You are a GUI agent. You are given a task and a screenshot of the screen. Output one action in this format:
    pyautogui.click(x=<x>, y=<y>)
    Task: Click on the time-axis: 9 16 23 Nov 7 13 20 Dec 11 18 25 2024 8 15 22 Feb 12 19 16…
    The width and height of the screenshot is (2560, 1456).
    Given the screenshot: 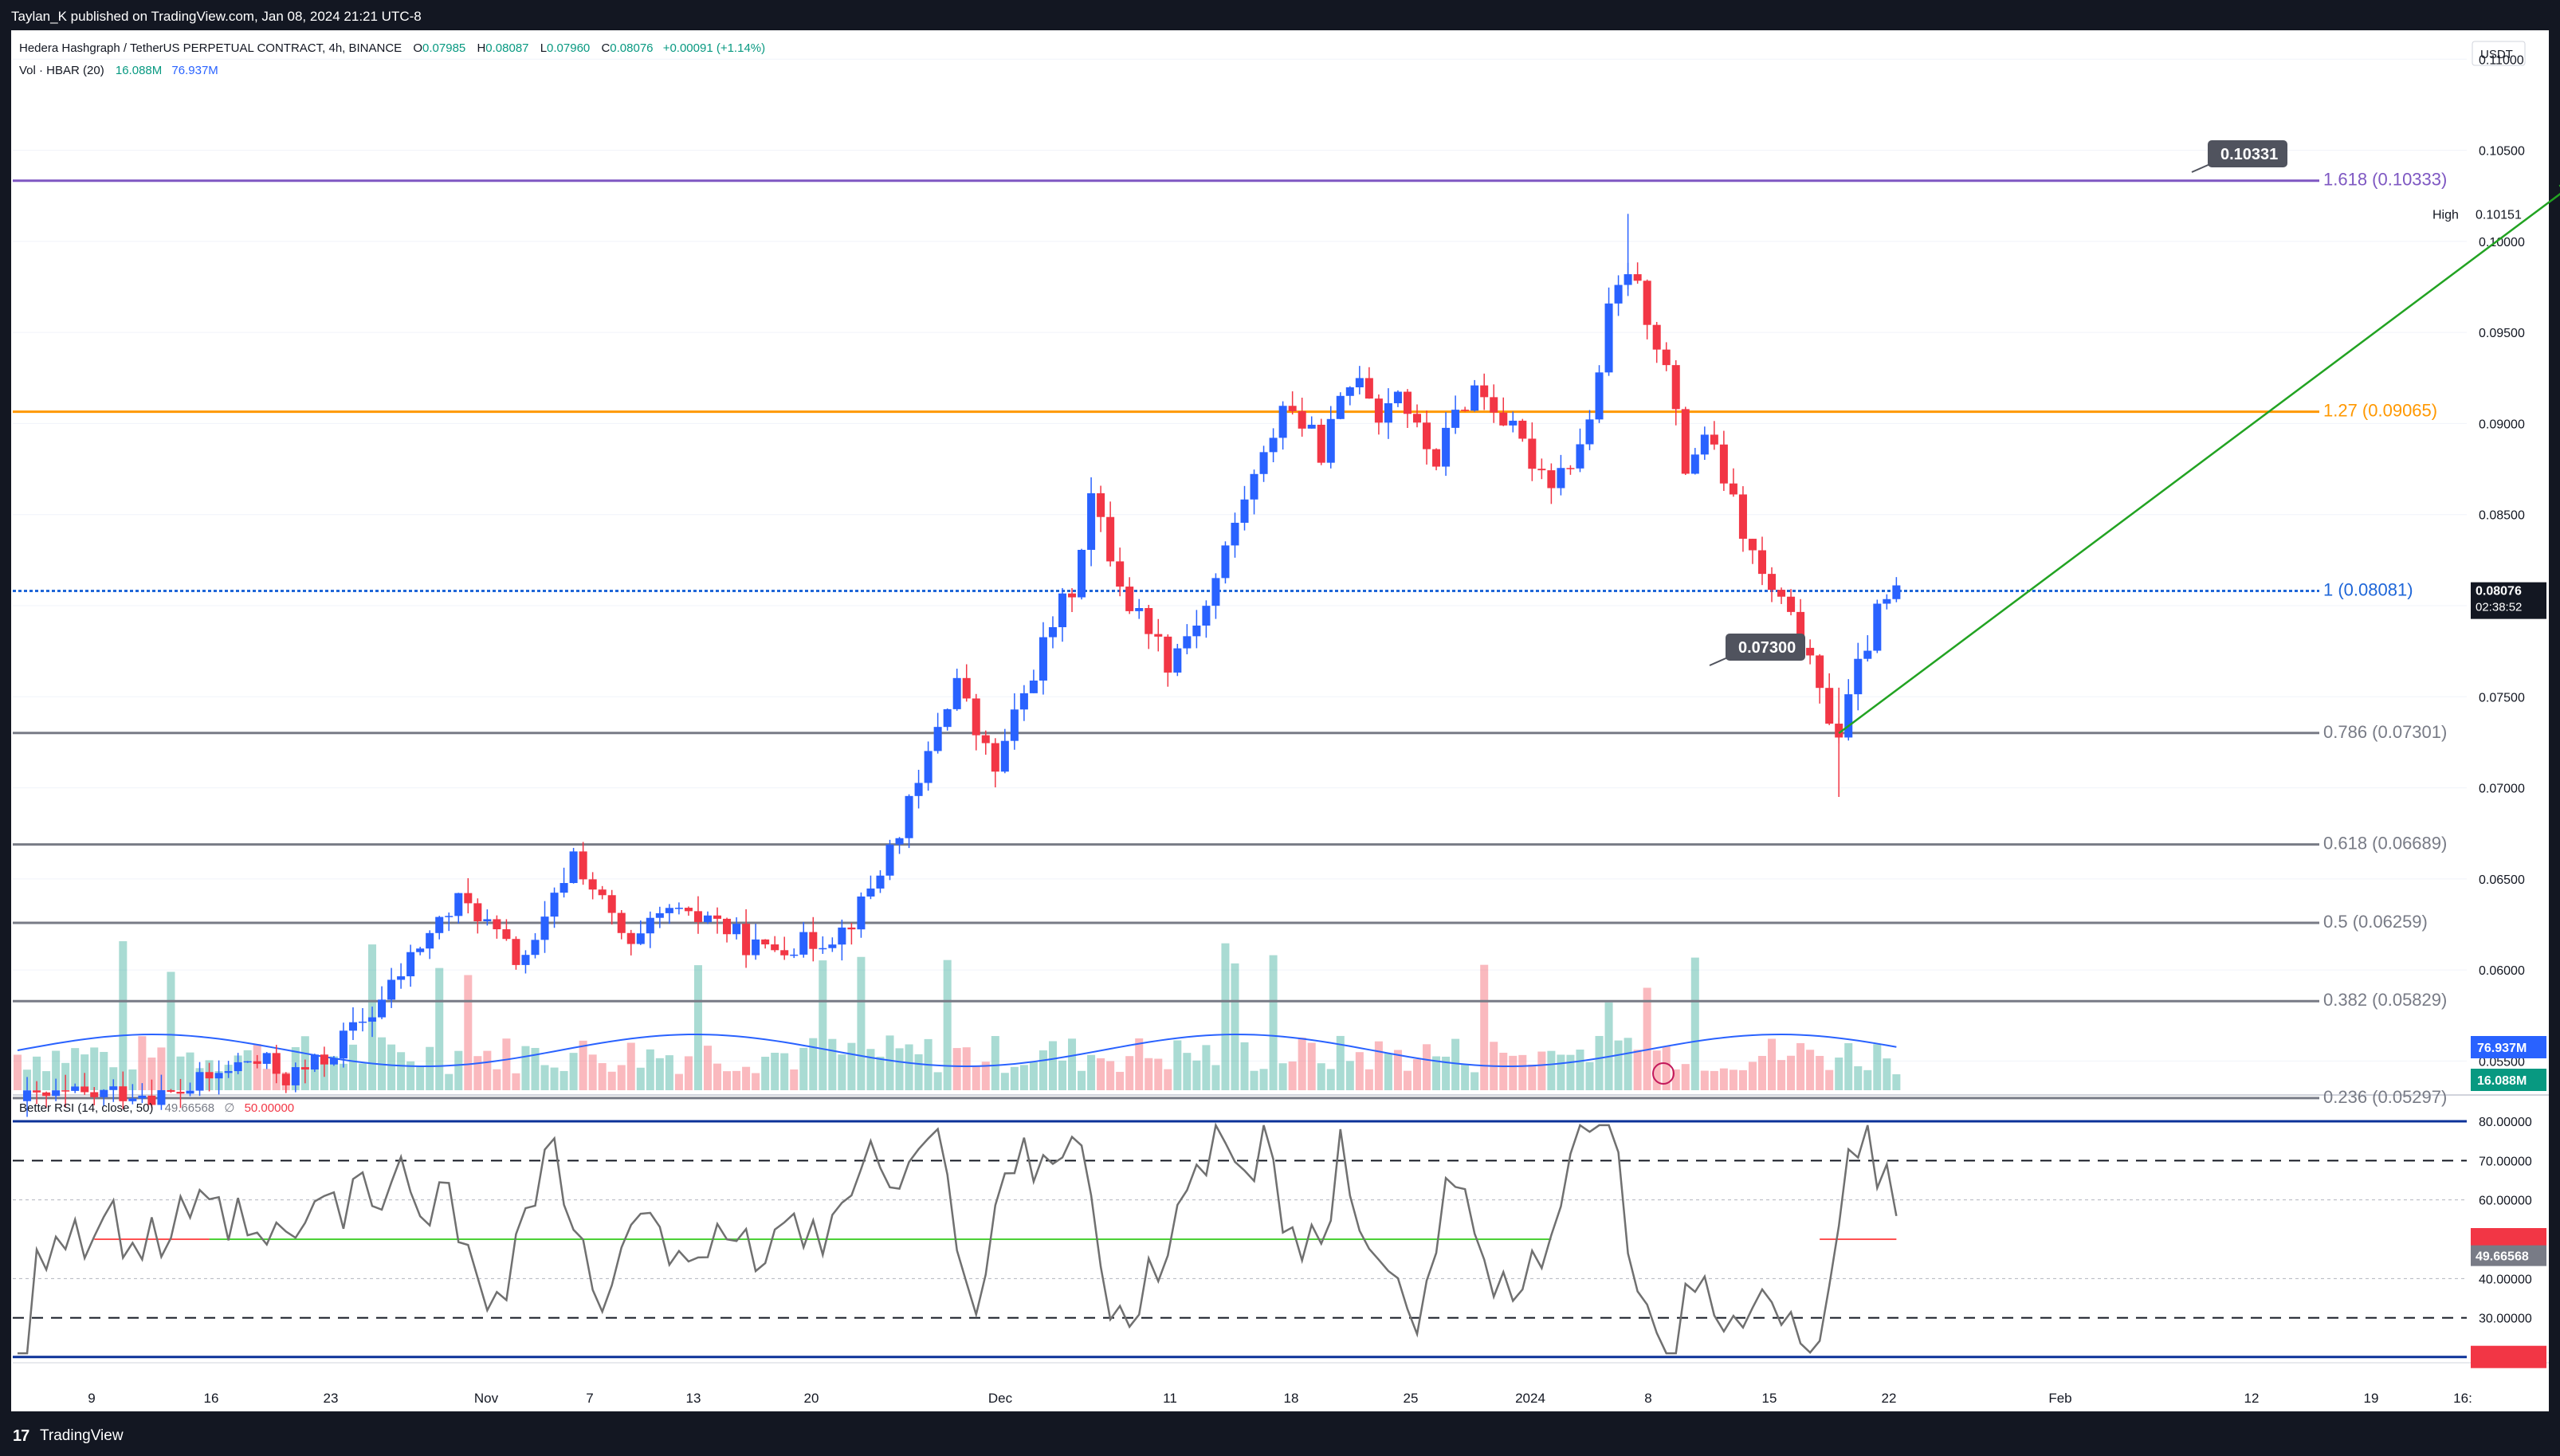 What is the action you would take?
    pyautogui.click(x=1280, y=1398)
    